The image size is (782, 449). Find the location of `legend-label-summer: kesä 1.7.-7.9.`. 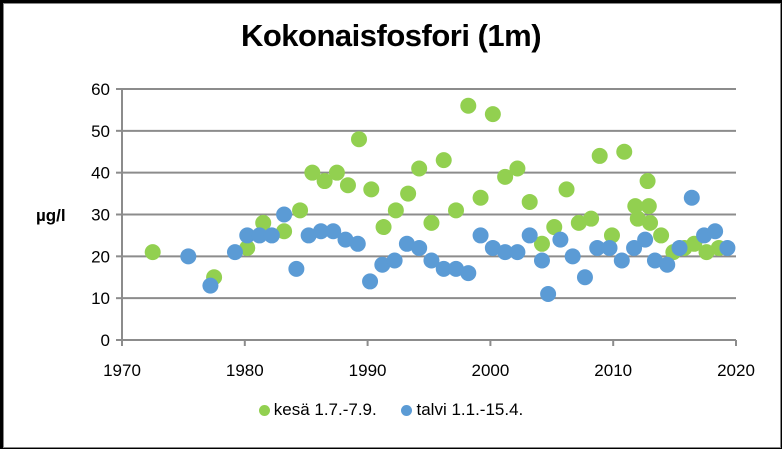

legend-label-summer: kesä 1.7.-7.9. is located at coordinates (325, 409).